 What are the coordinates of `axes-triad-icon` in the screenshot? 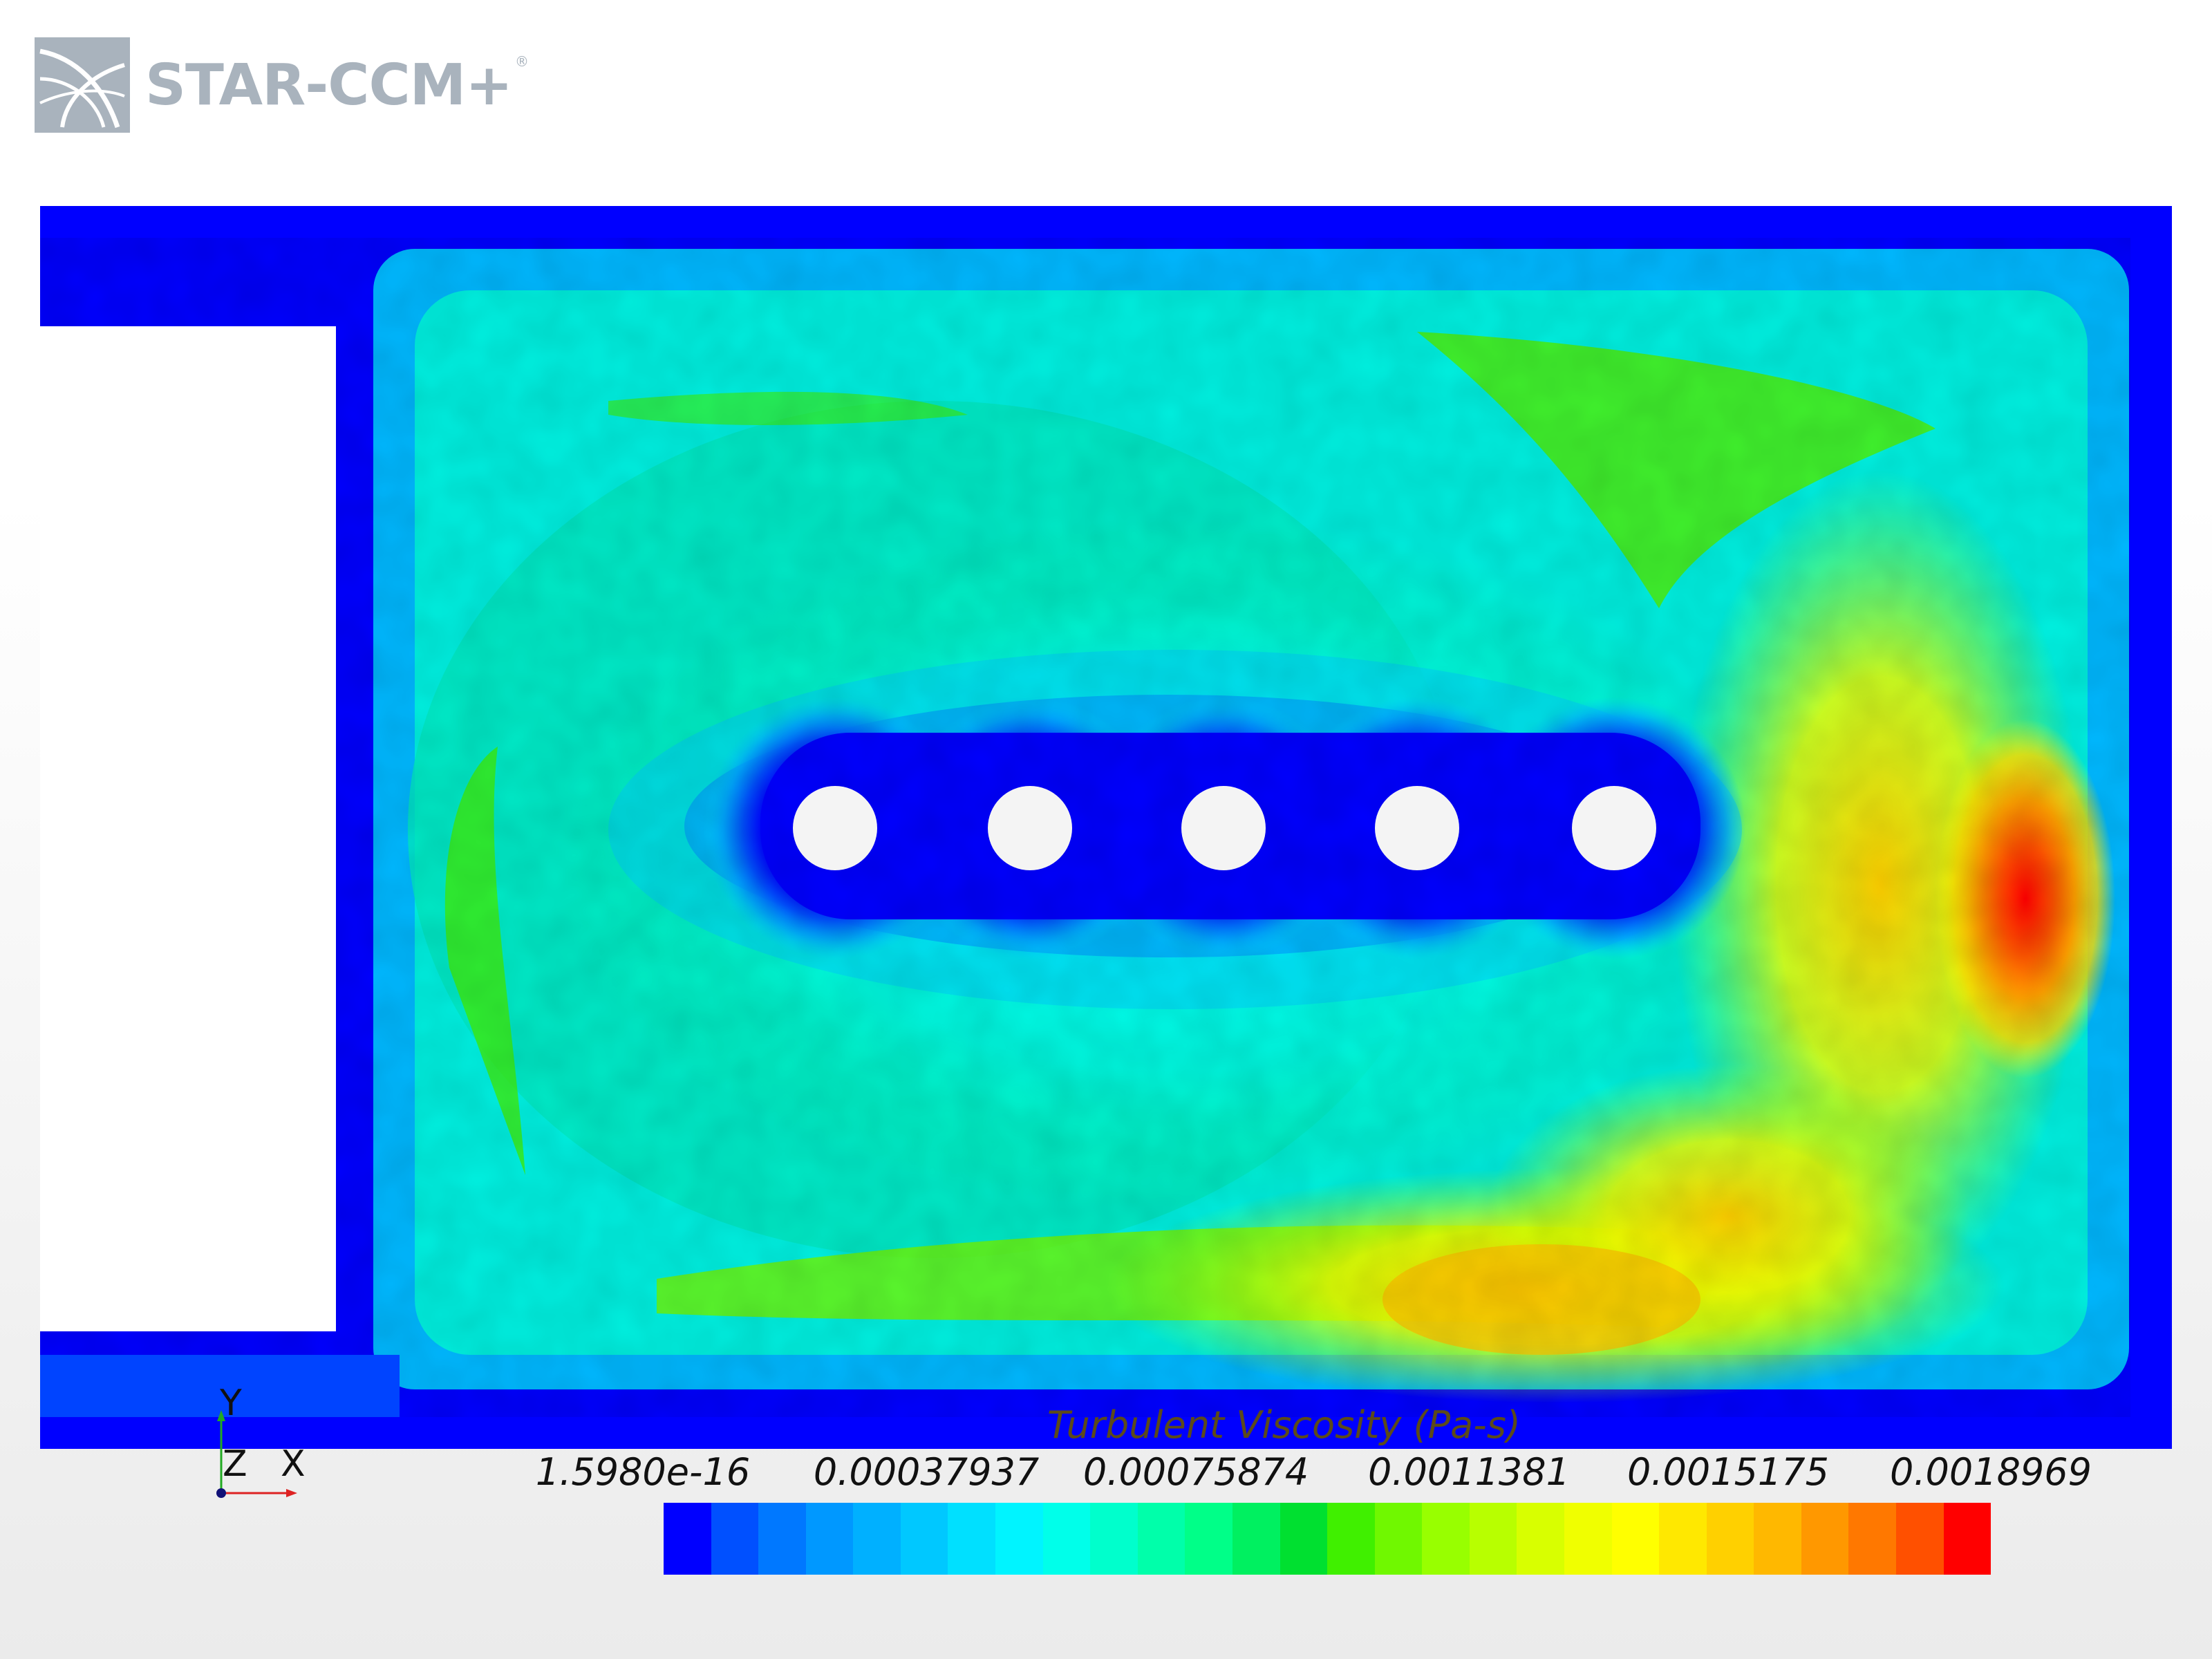 It's located at (256, 1454).